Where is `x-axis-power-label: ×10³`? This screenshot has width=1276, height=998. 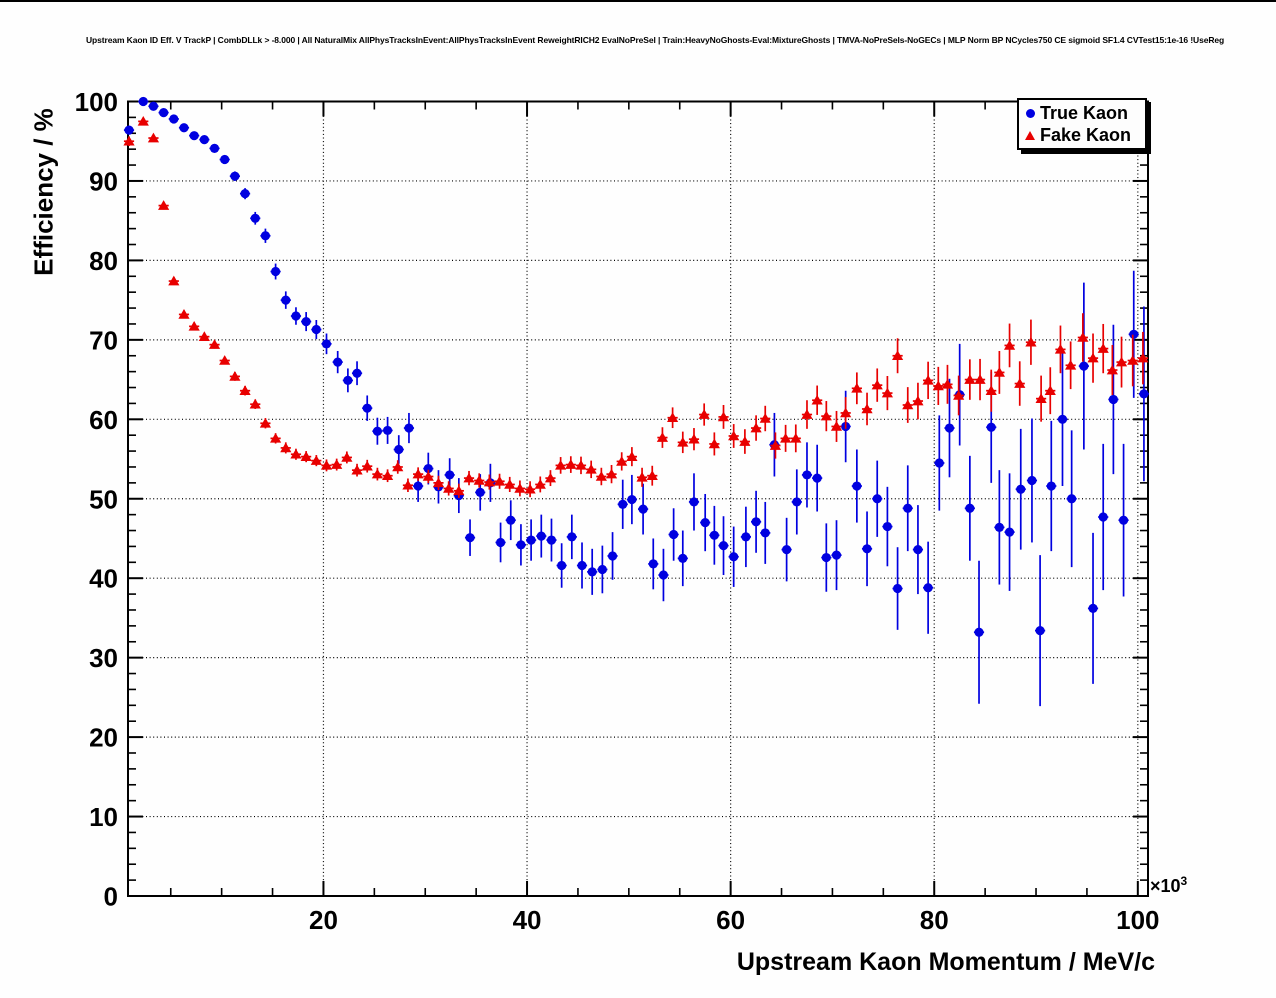 x-axis-power-label: ×10³ is located at coordinates (1168, 885).